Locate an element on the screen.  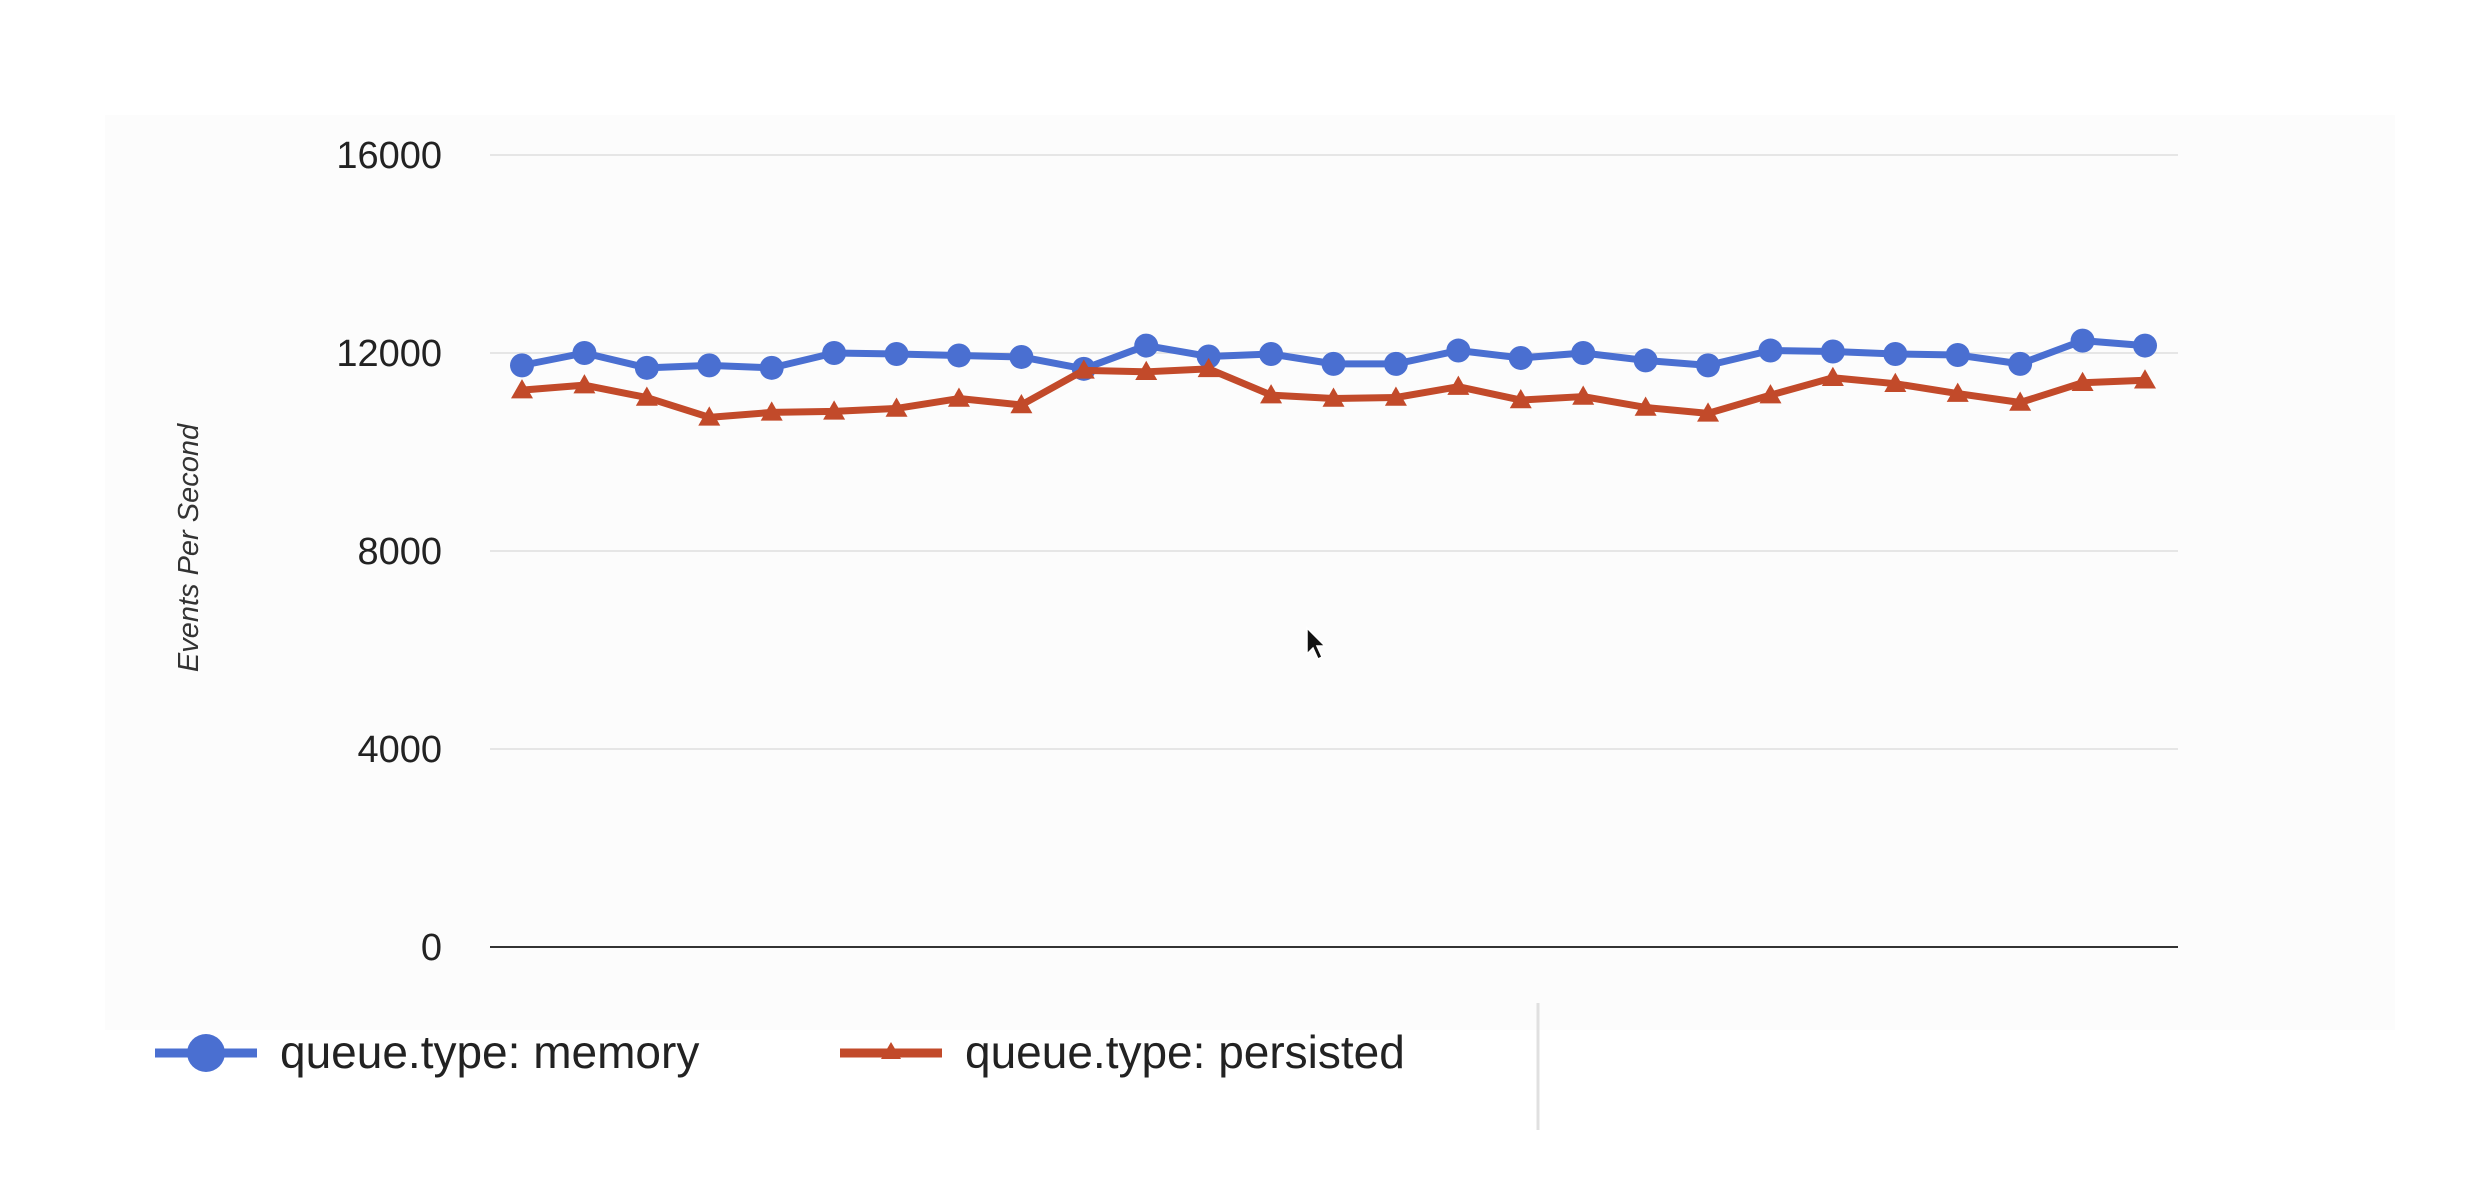
series-persisted is located at coordinates (1333, 391).